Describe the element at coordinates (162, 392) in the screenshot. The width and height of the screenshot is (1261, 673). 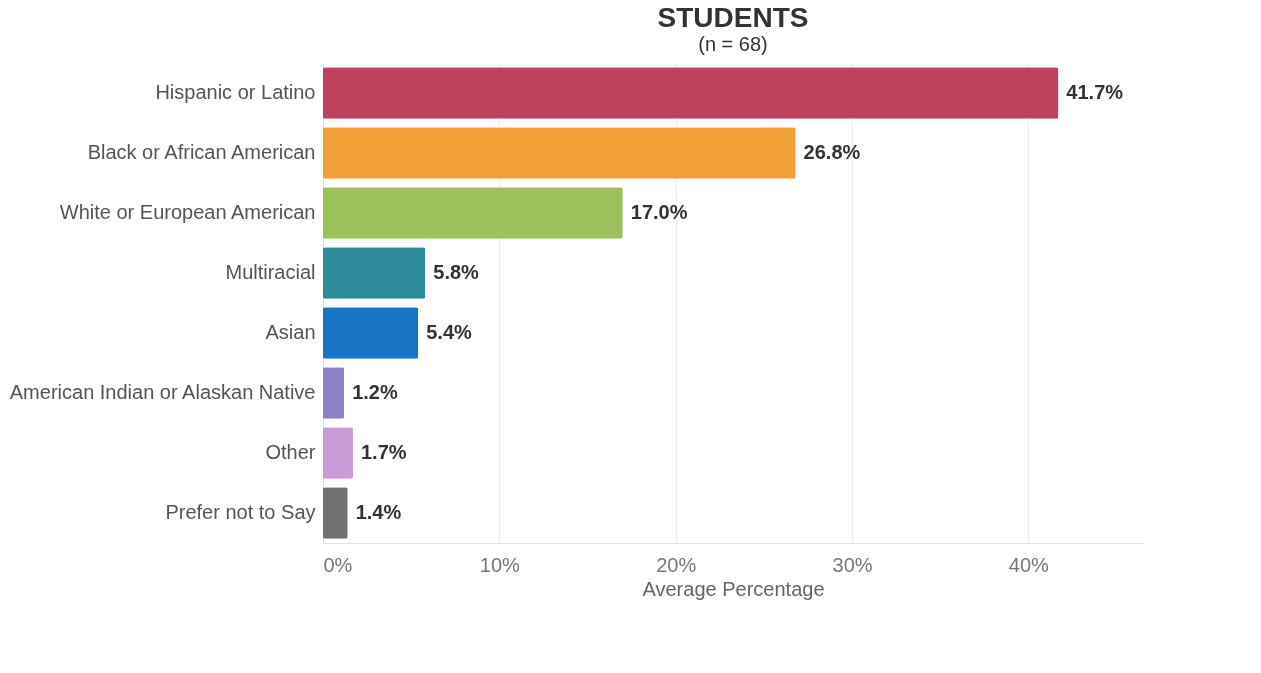
I see `y-tick-label: American Indian or Alaskan Native` at that location.